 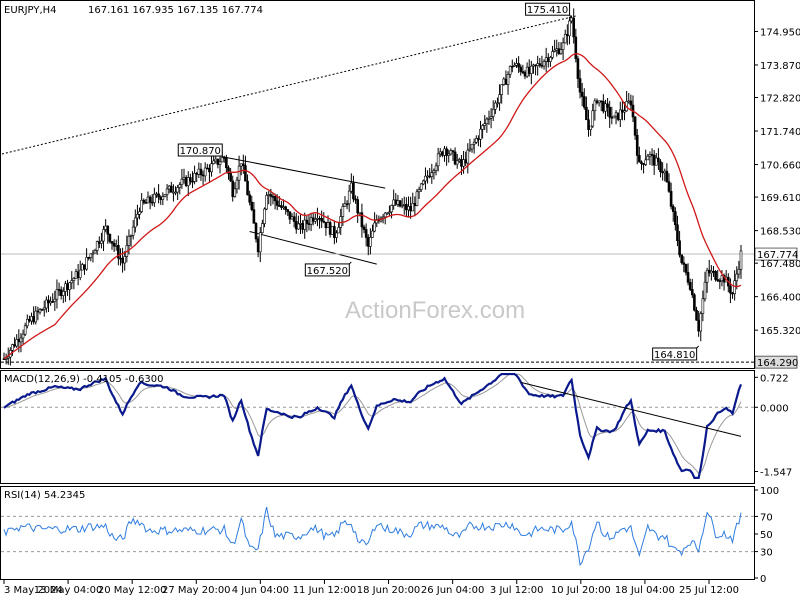 What do you see at coordinates (260, 590) in the screenshot?
I see `x-tick-label: 4 Jun 04:00` at bounding box center [260, 590].